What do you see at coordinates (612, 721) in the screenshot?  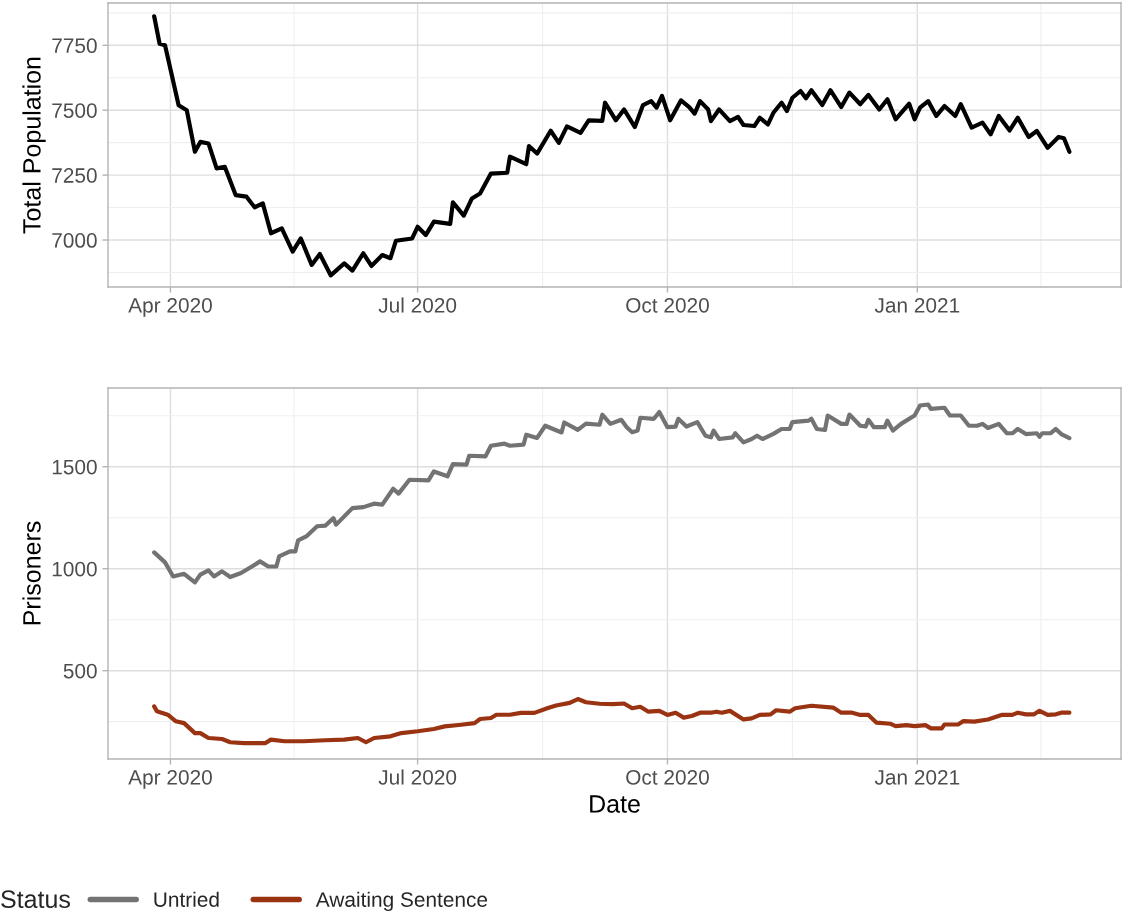 I see `line-series` at bounding box center [612, 721].